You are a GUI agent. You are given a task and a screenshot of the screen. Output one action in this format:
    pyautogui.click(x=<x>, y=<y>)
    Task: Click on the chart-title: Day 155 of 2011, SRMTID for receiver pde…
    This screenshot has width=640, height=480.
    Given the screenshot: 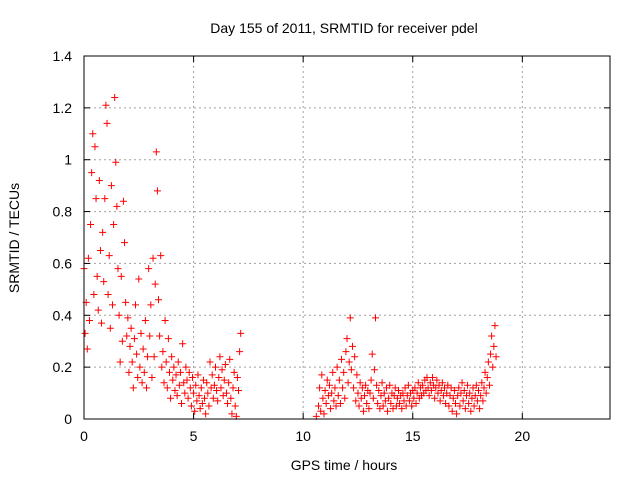 What is the action you would take?
    pyautogui.click(x=343, y=28)
    